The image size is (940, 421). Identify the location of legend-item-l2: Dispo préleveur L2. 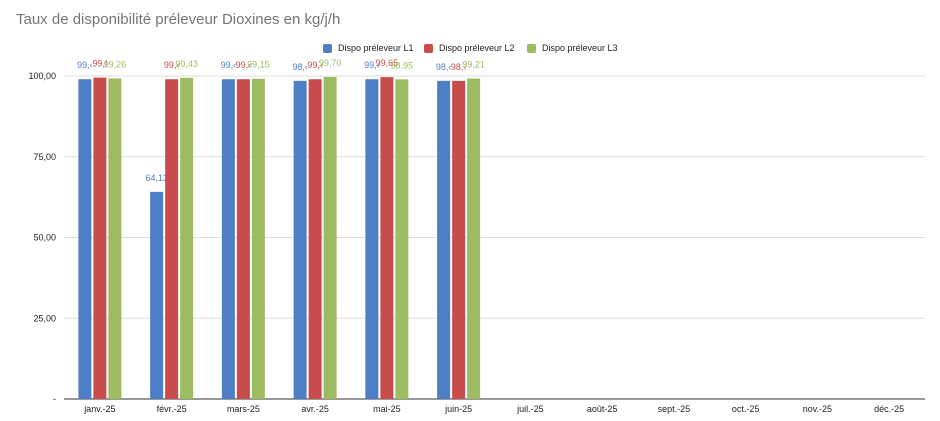
(469, 48).